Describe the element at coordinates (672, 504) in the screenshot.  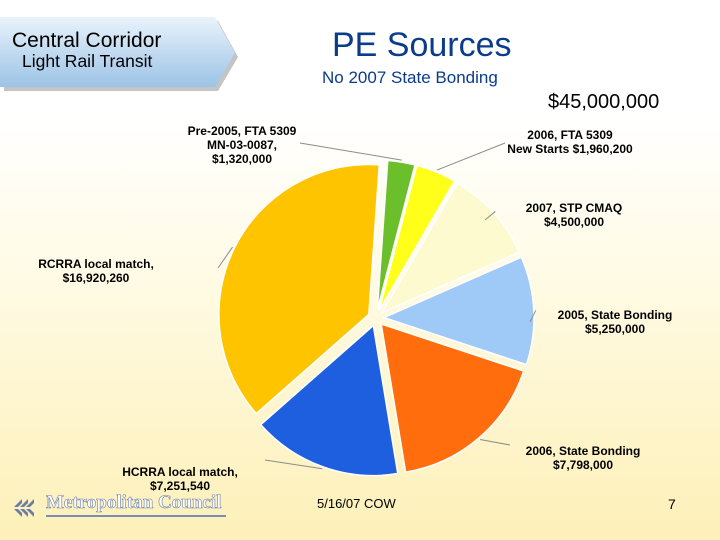
I see `page-number: 7` at that location.